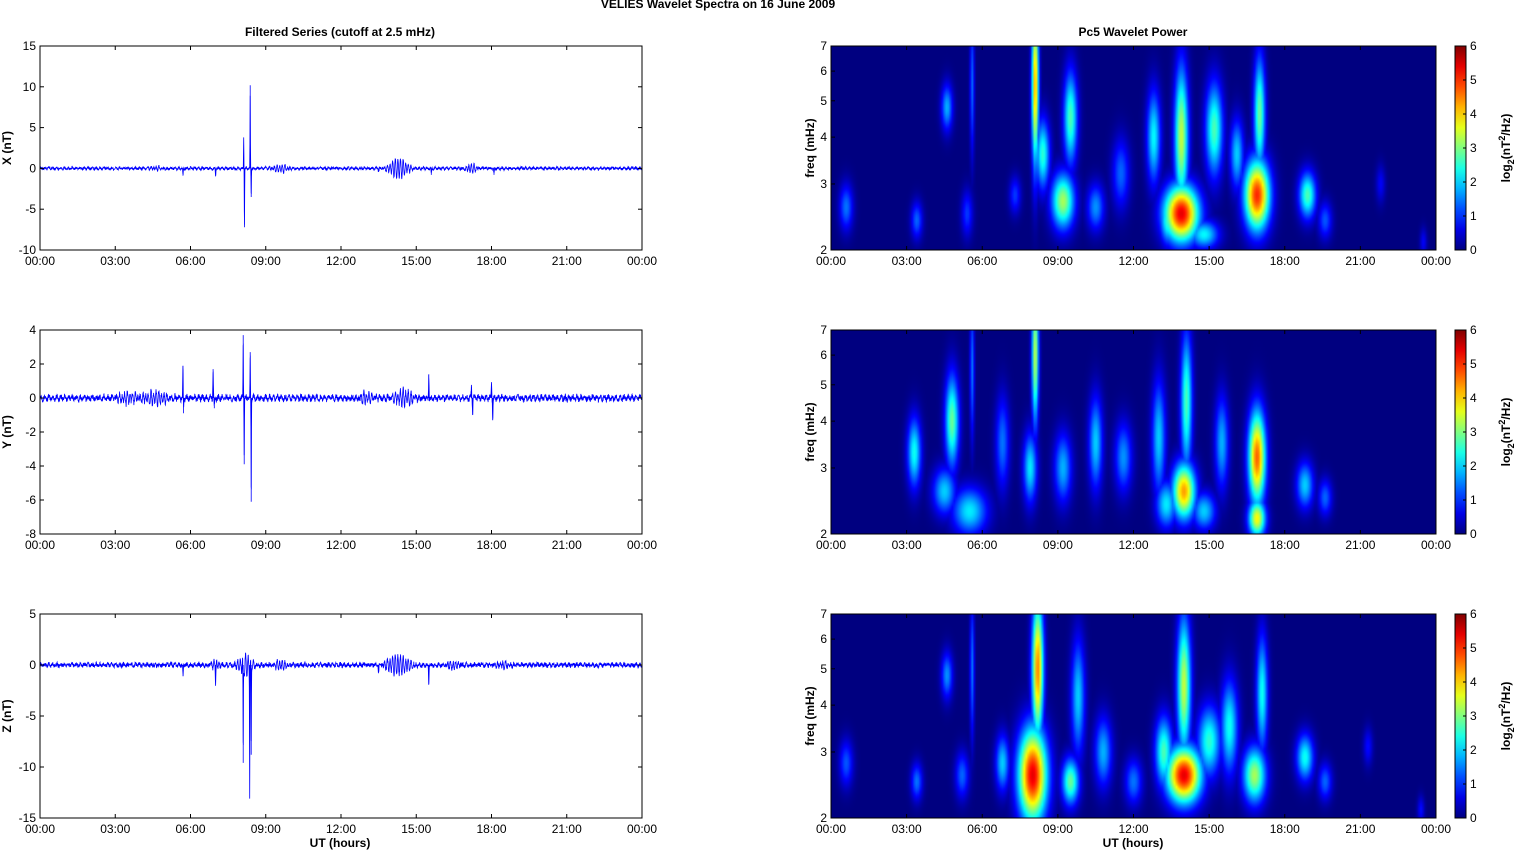 The image size is (1518, 851). Describe the element at coordinates (340, 843) in the screenshot. I see `left-x-axis-label: UT (hours)` at that location.